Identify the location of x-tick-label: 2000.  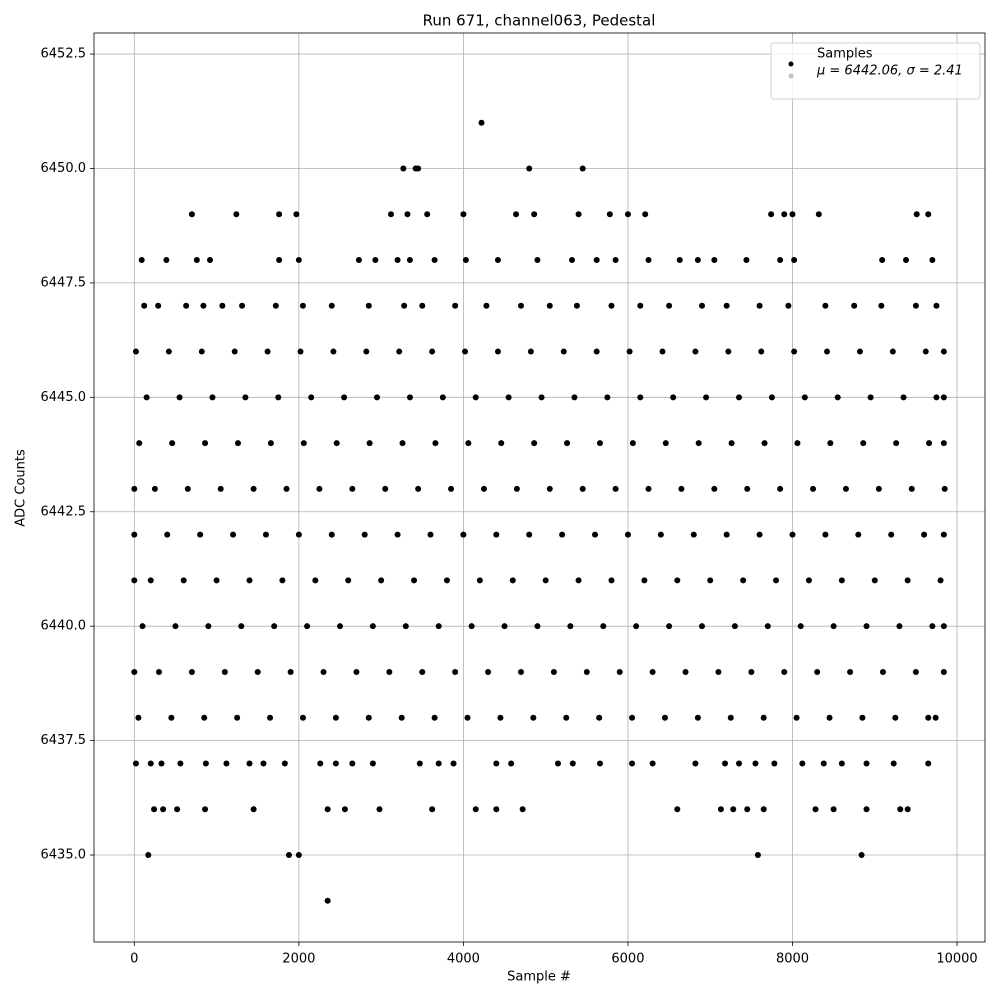
(298, 959).